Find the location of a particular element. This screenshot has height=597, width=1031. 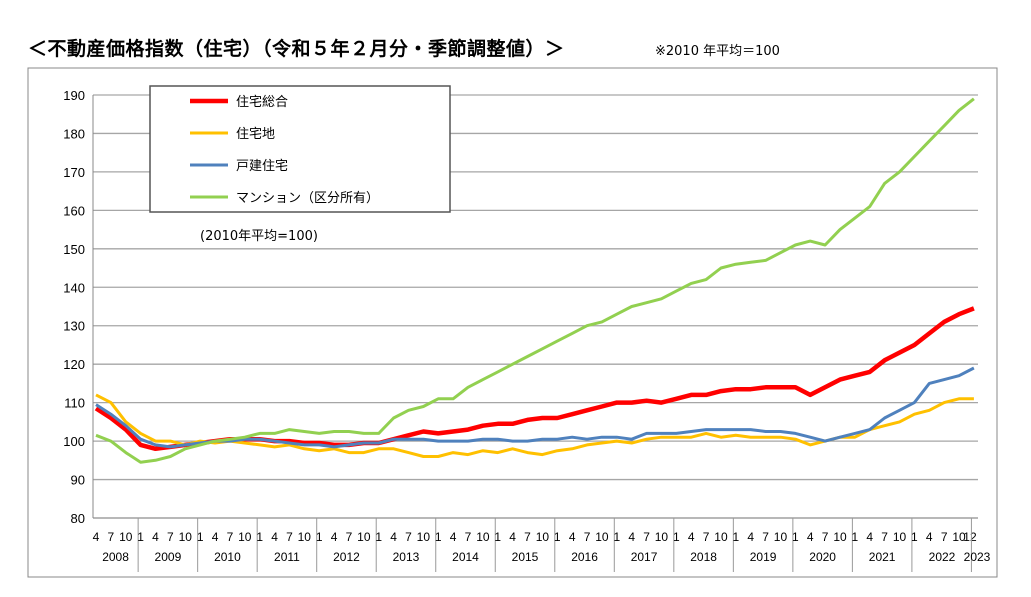

y-tick-label: 120 is located at coordinates (74, 364).